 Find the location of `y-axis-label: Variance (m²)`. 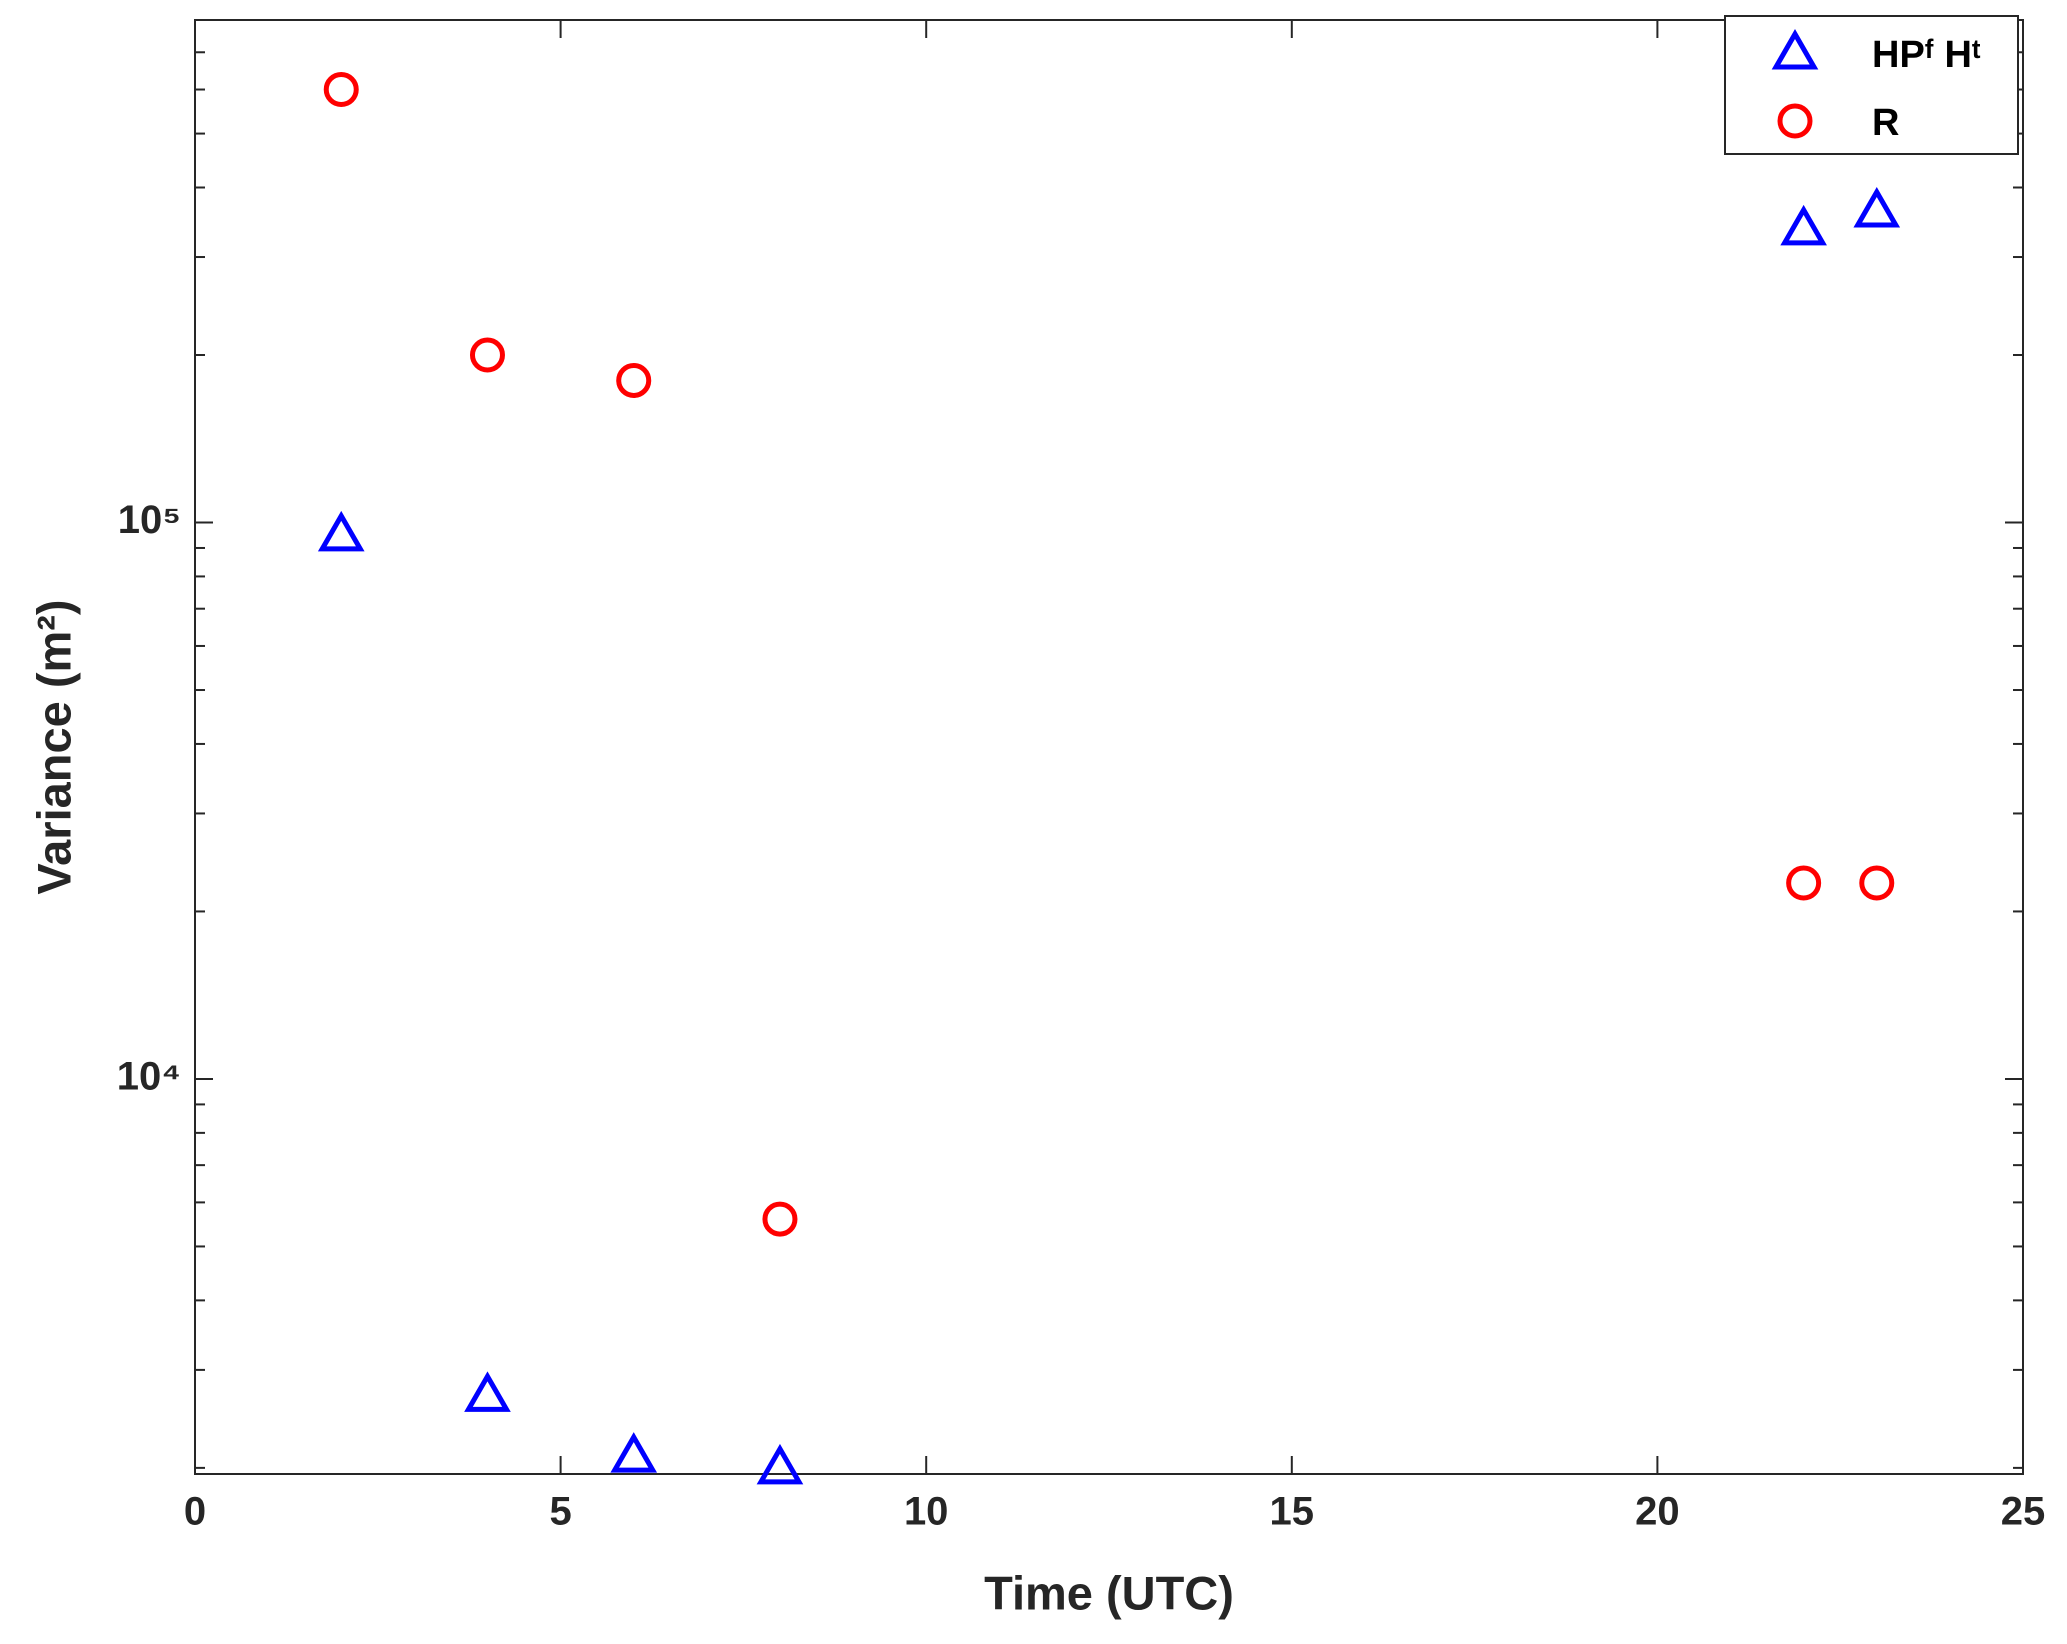

y-axis-label: Variance (m²) is located at coordinates (53, 746).